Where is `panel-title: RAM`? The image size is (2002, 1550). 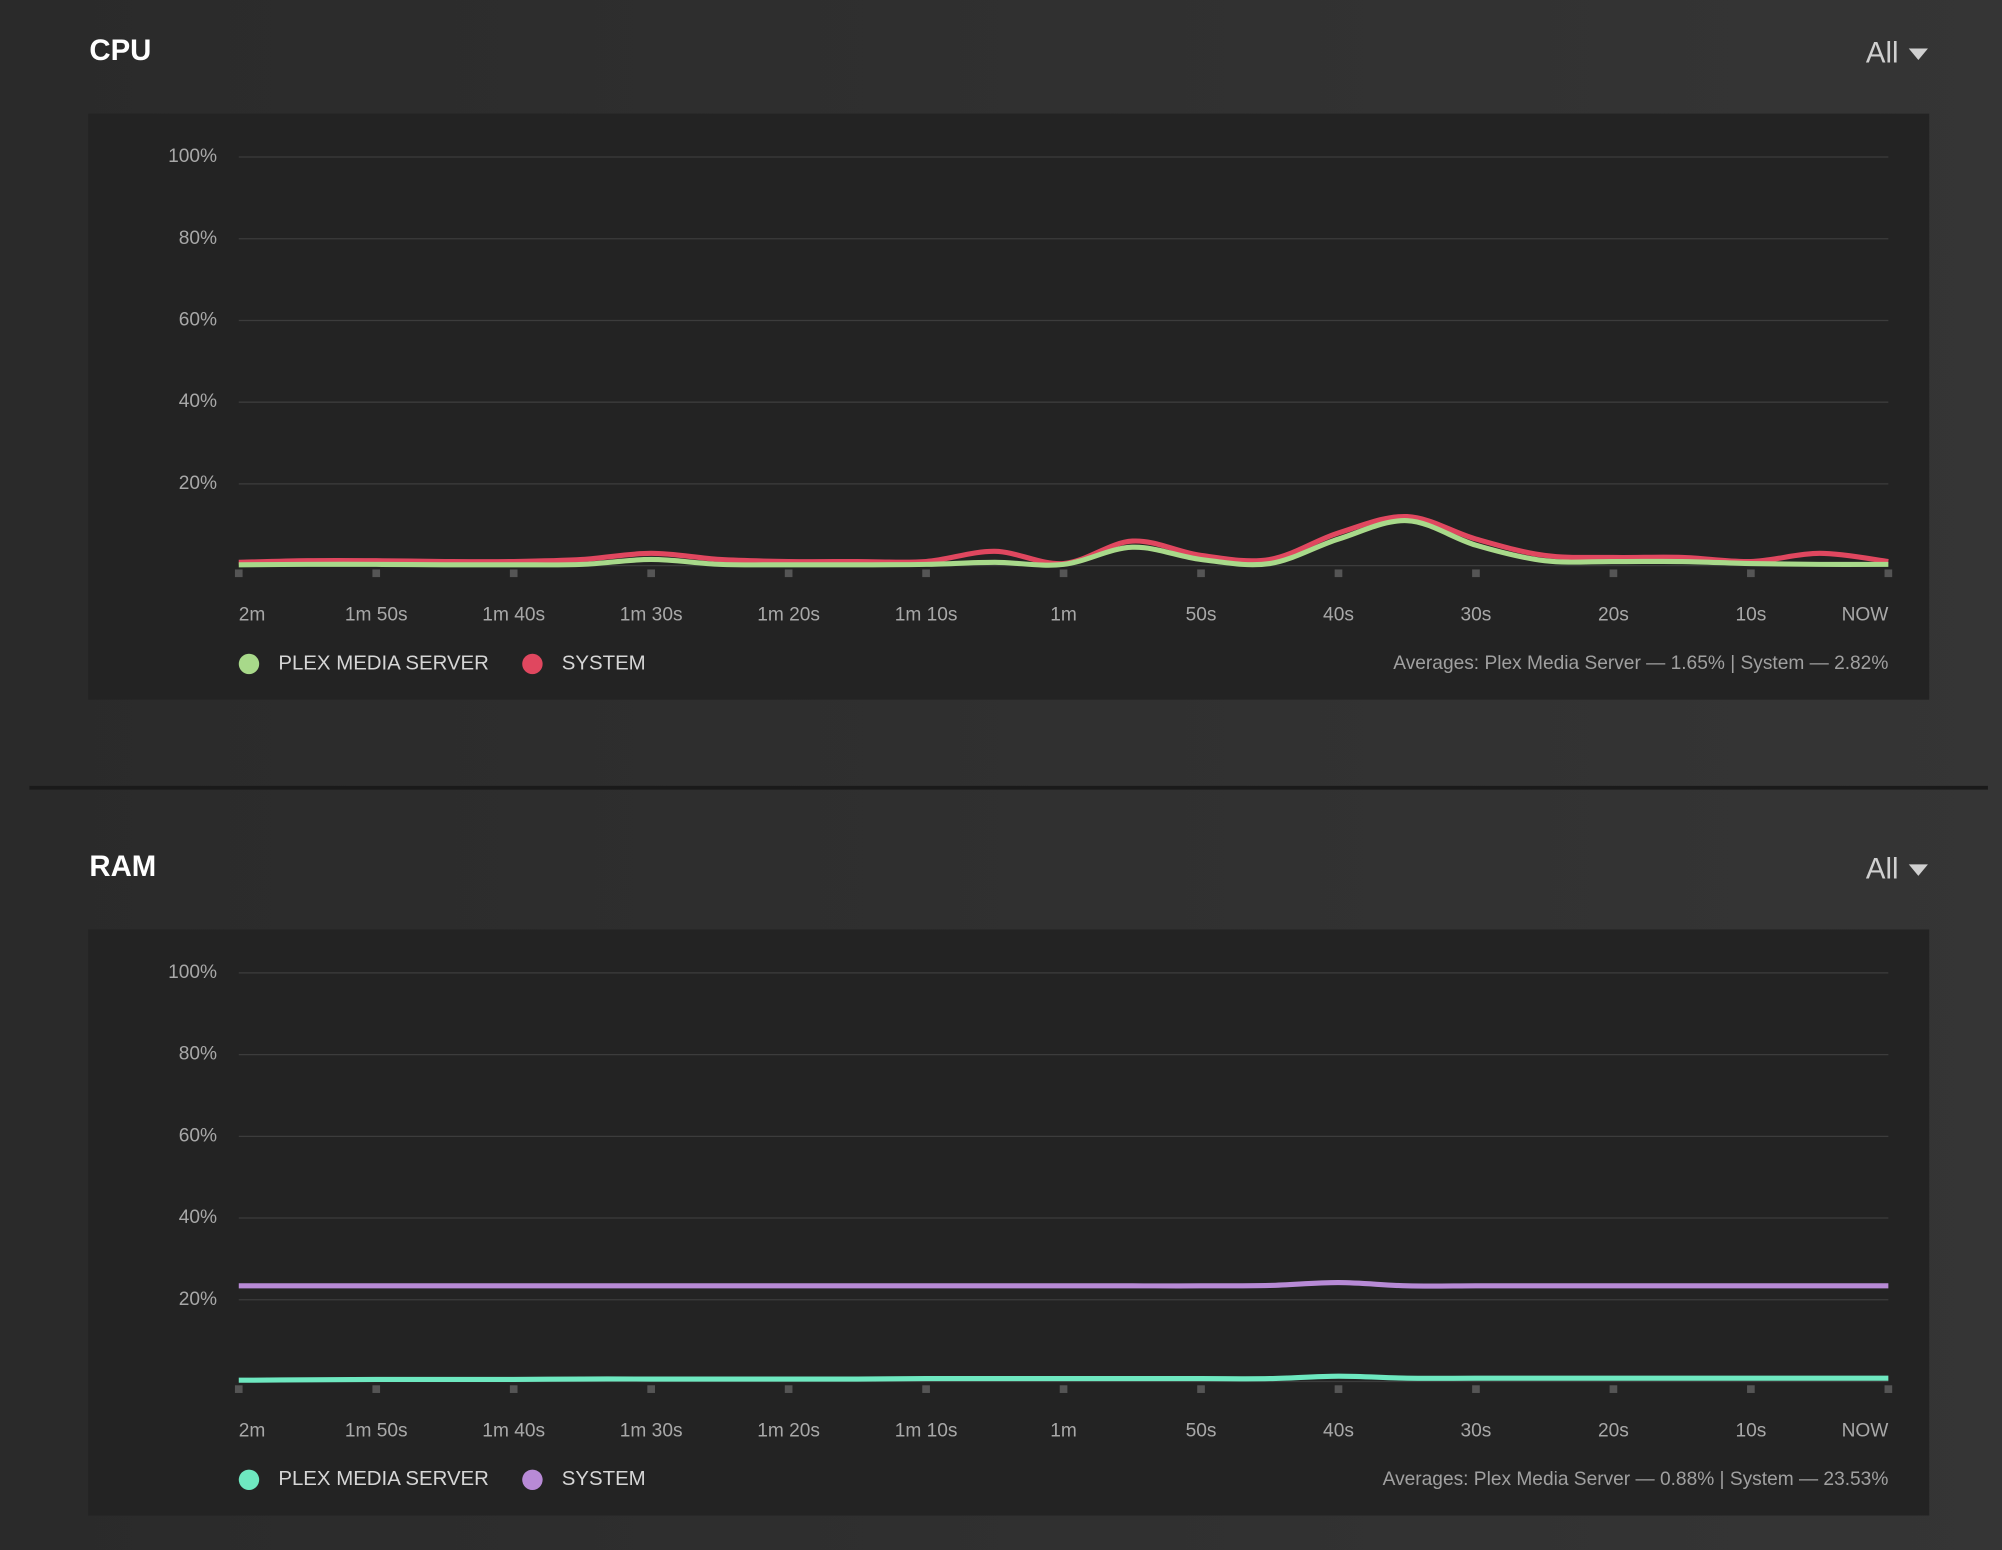
panel-title: RAM is located at coordinates (122, 866).